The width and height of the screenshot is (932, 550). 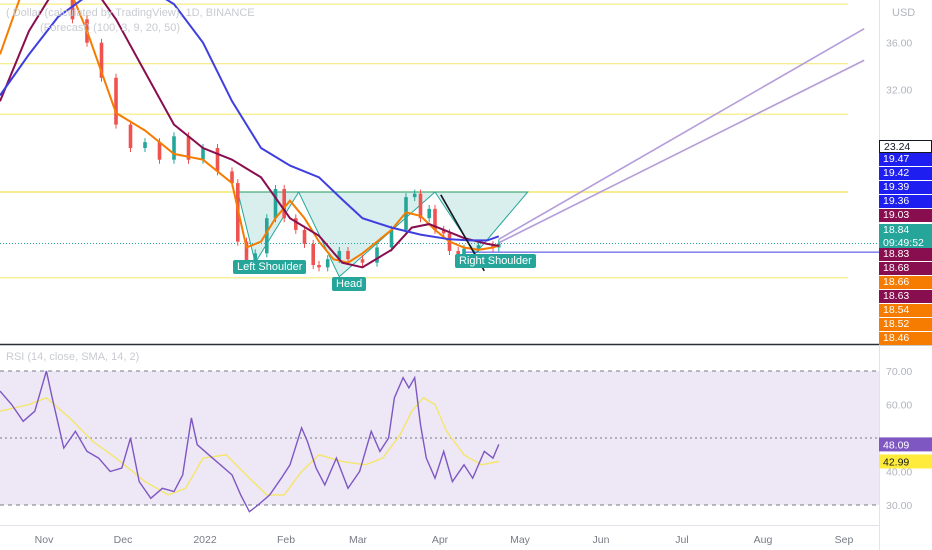 What do you see at coordinates (270, 267) in the screenshot?
I see `left-shoulder-label: Left Shoulder` at bounding box center [270, 267].